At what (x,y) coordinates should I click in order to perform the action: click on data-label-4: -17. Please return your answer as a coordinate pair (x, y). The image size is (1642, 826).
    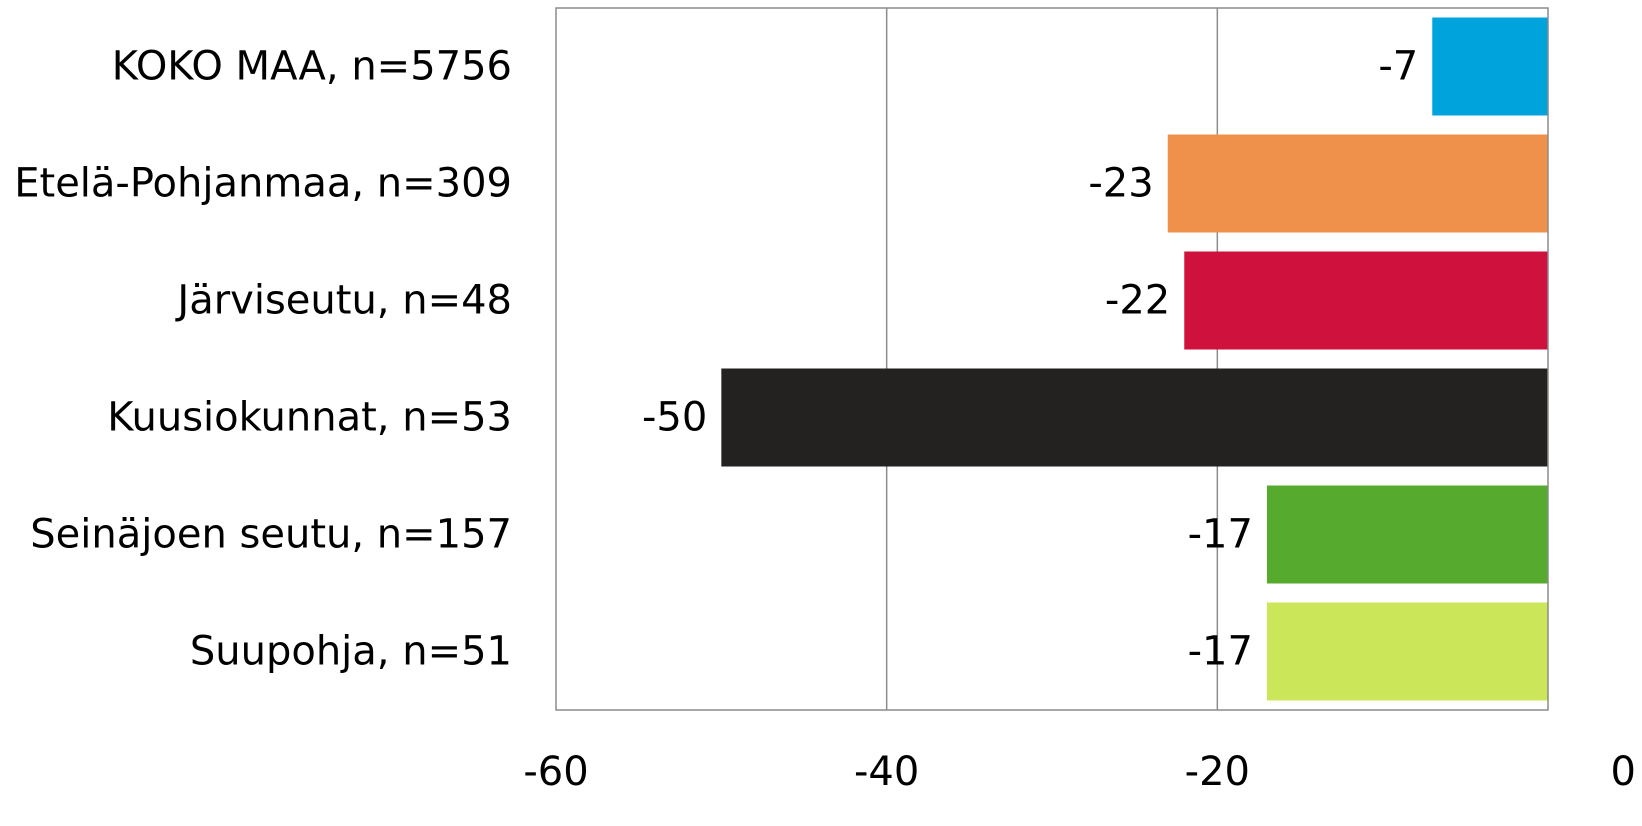
    Looking at the image, I should click on (1220, 535).